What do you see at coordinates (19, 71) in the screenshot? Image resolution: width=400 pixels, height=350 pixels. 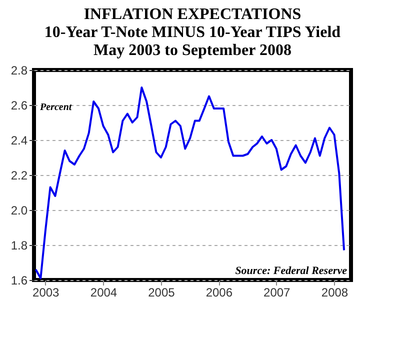 I see `y-tick-label: 2.8` at bounding box center [19, 71].